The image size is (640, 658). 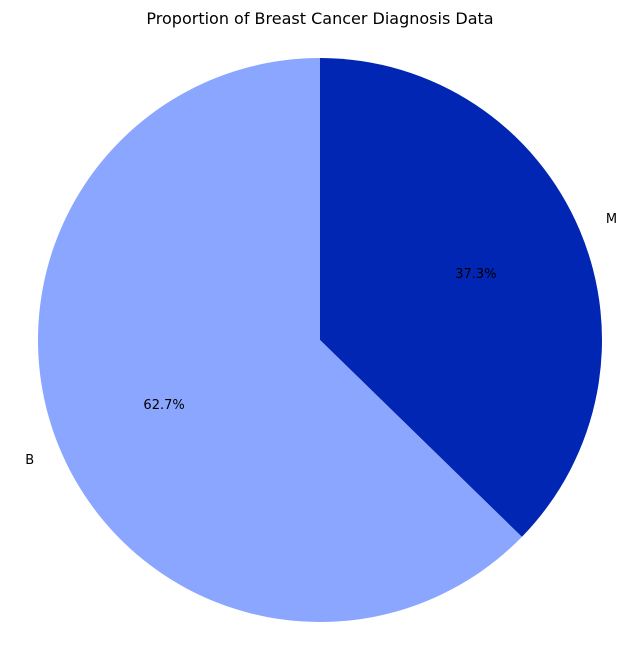 I want to click on slice-percent-m: 37.3%, so click(x=475, y=274).